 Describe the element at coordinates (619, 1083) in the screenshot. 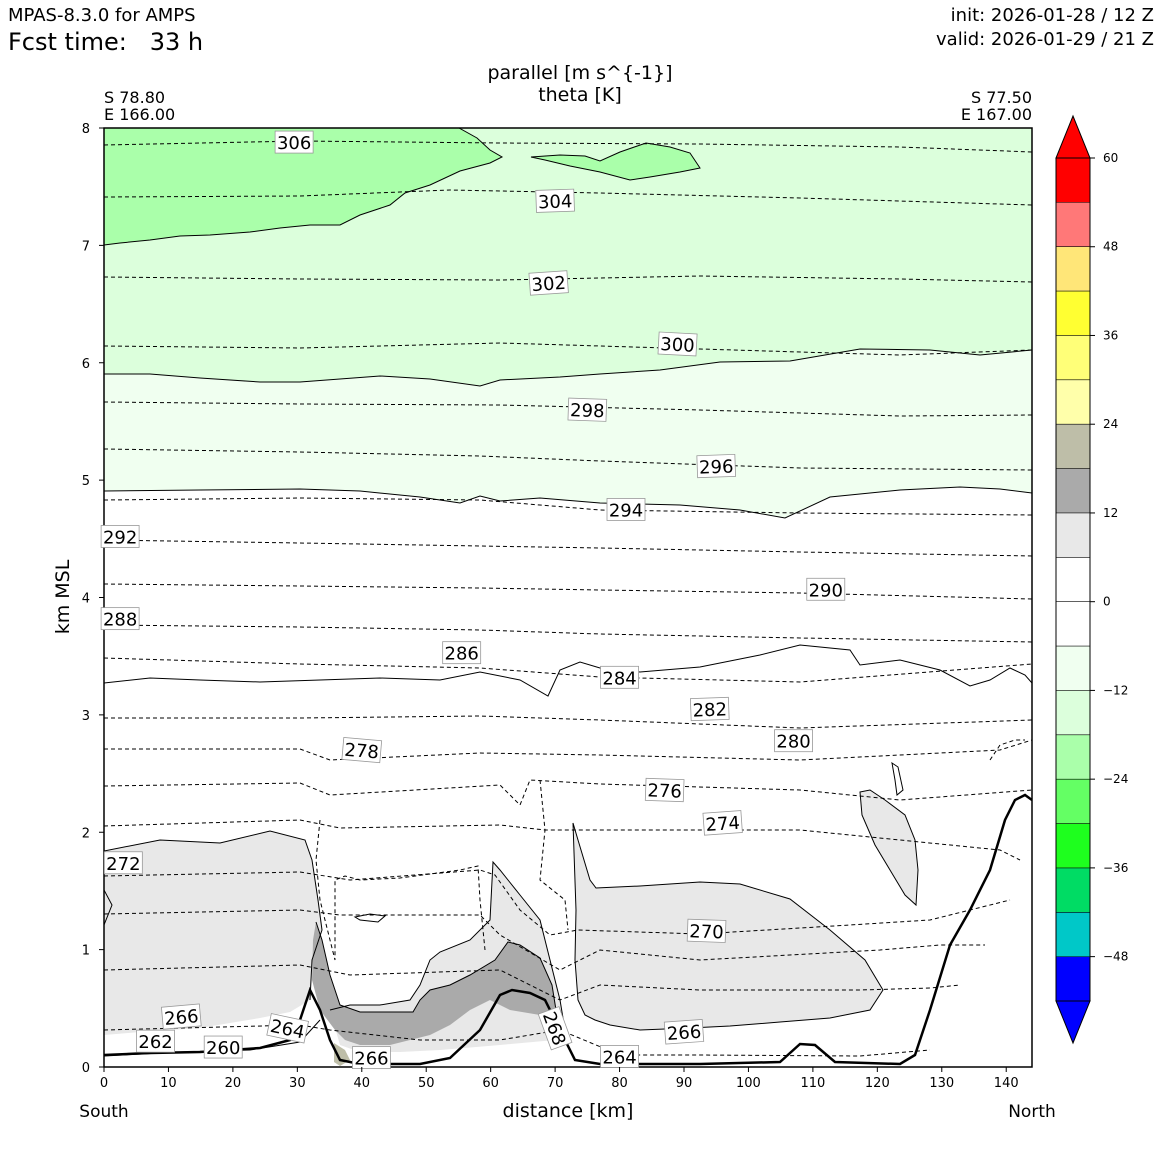

I see `x-tick-label: 80` at that location.